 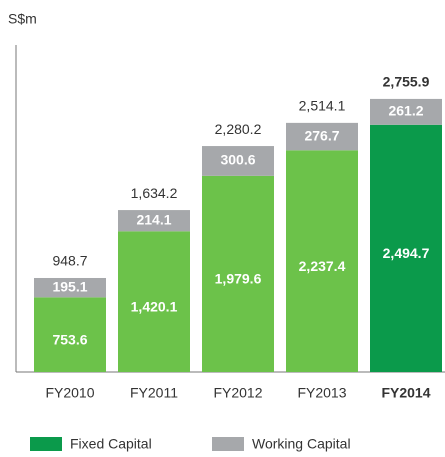 I want to click on total-label: 2,514.1, so click(x=322, y=106).